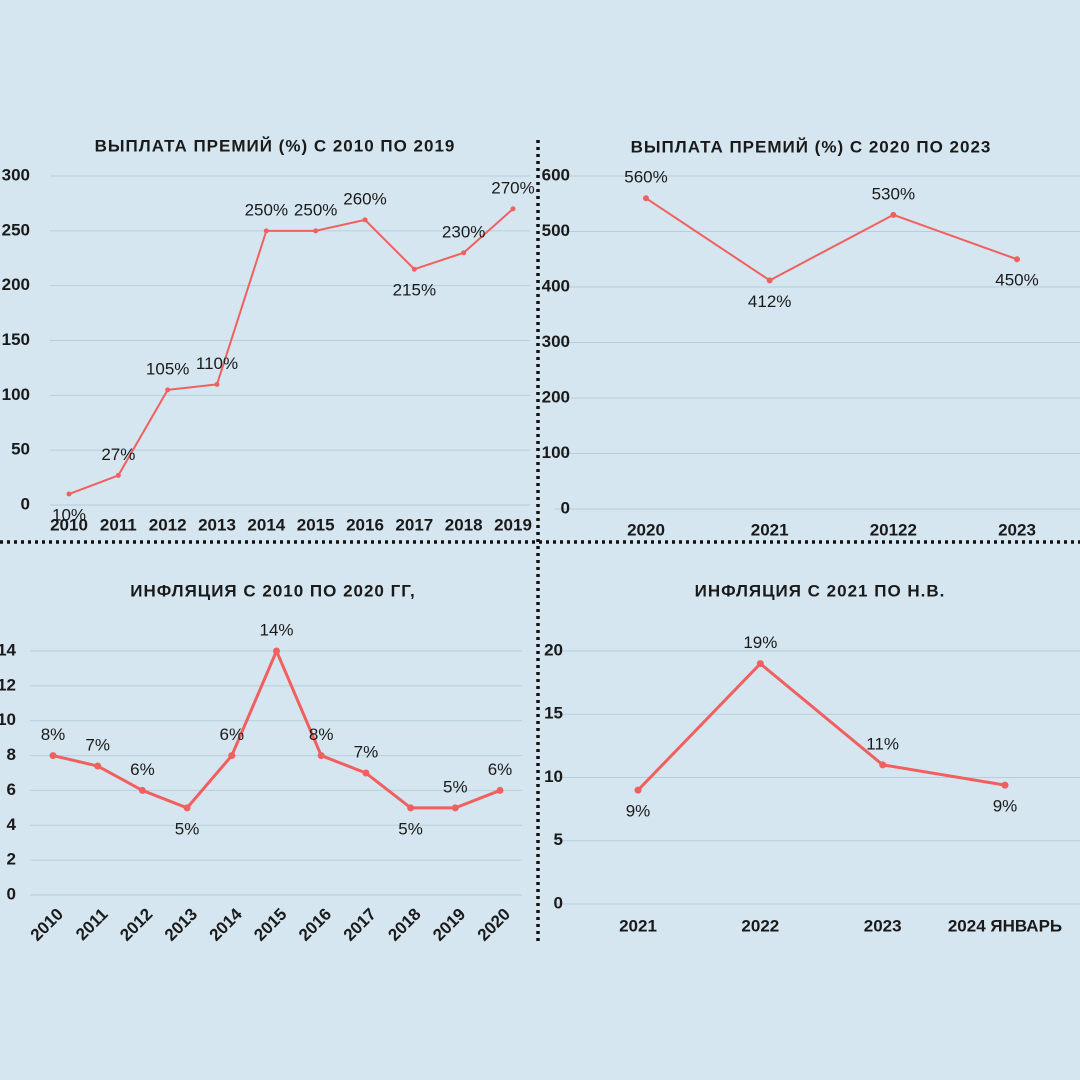 The image size is (1080, 1080). I want to click on value-label: 9%, so click(1005, 806).